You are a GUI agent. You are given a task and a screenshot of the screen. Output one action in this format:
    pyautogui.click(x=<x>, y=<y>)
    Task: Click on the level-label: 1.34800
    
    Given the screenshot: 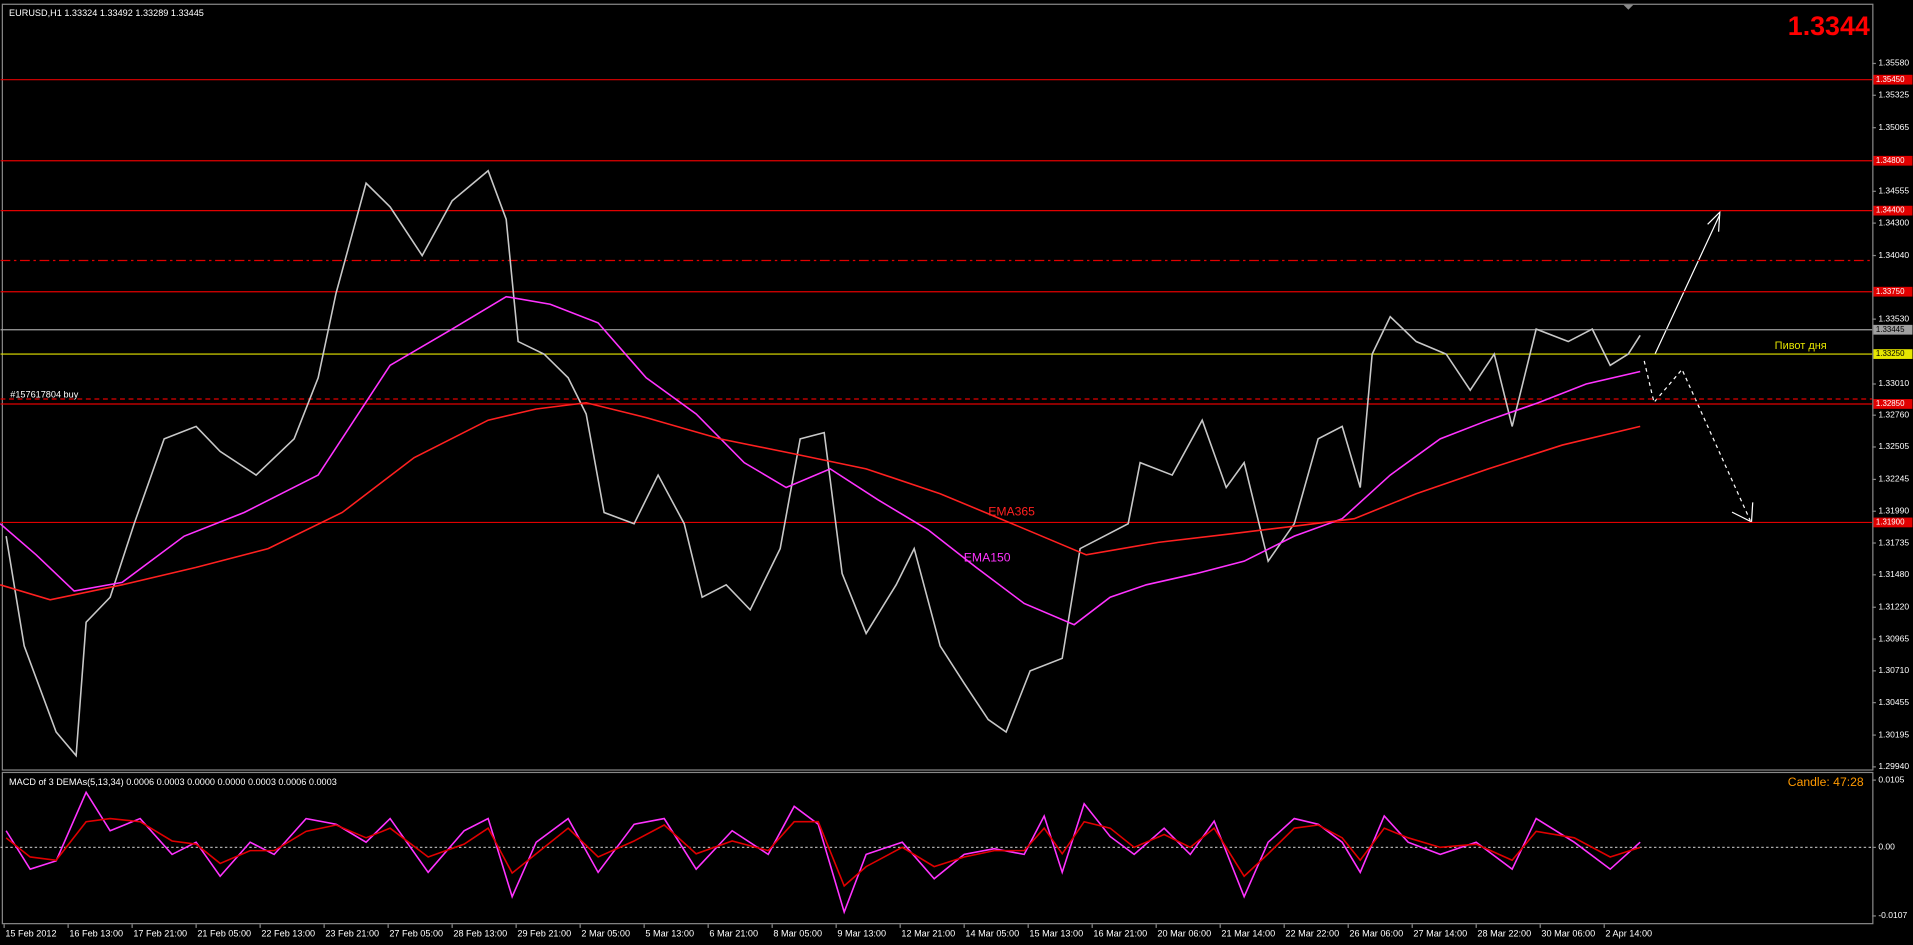 What is the action you would take?
    pyautogui.click(x=1890, y=160)
    